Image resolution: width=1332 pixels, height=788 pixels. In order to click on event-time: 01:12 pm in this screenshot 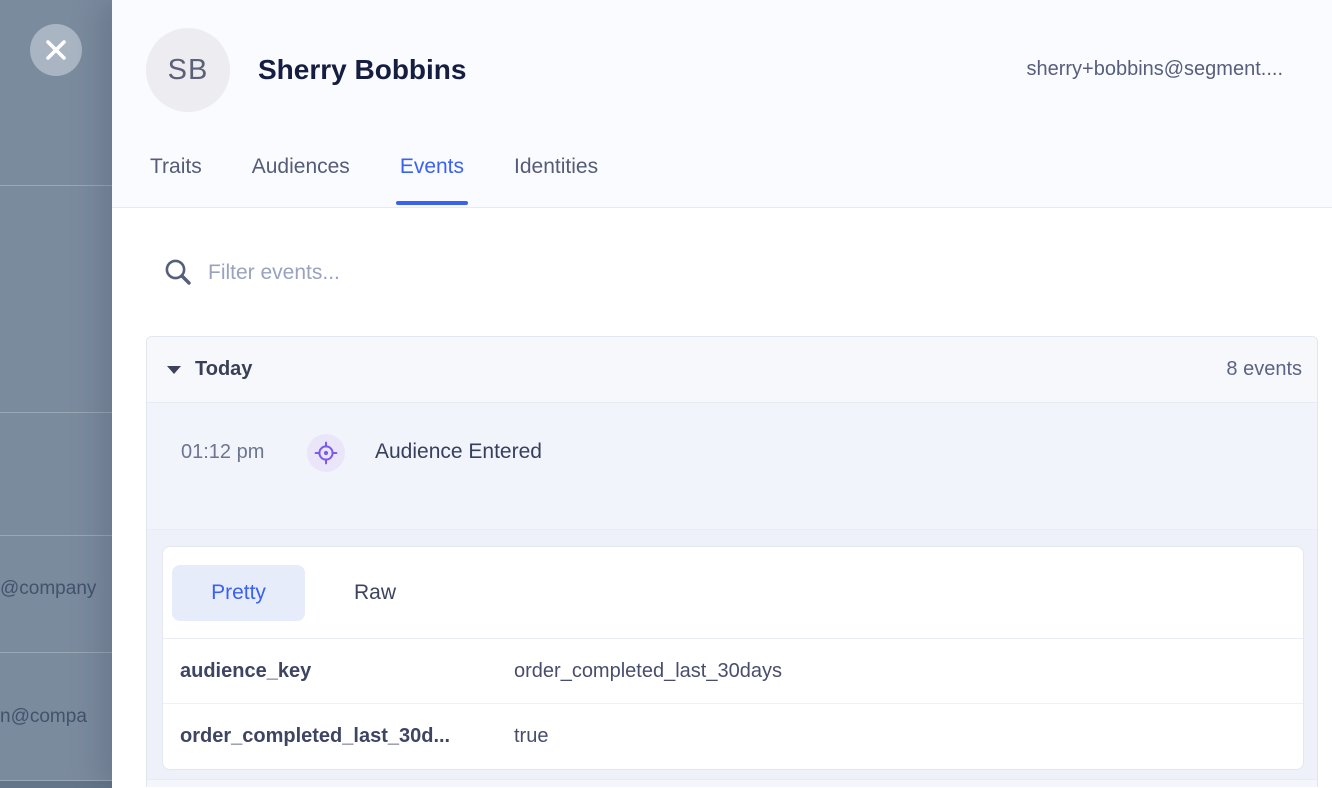, I will do `click(223, 452)`.